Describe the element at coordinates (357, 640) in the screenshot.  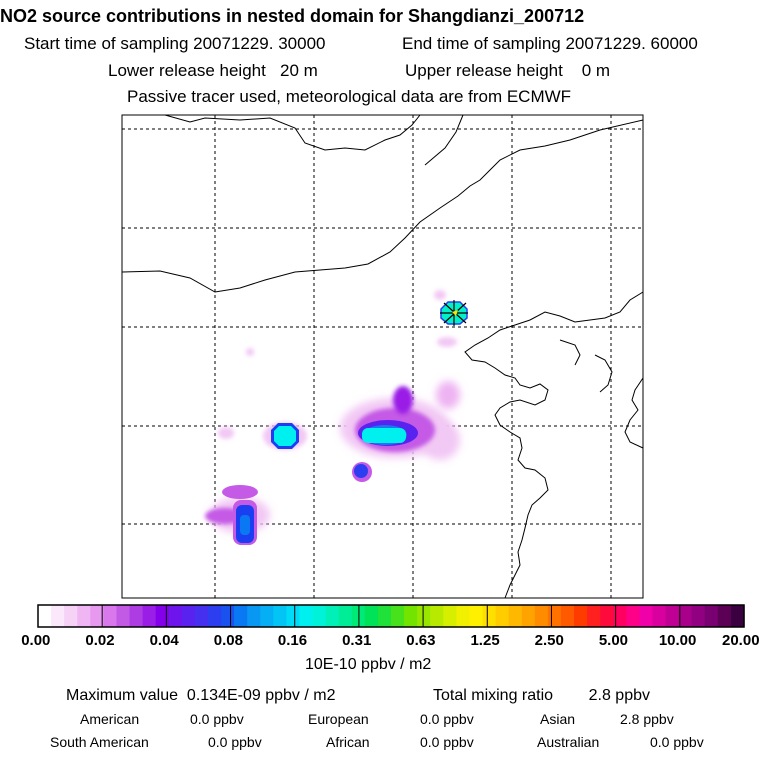
I see `colorbar-tick-label: 0.31` at that location.